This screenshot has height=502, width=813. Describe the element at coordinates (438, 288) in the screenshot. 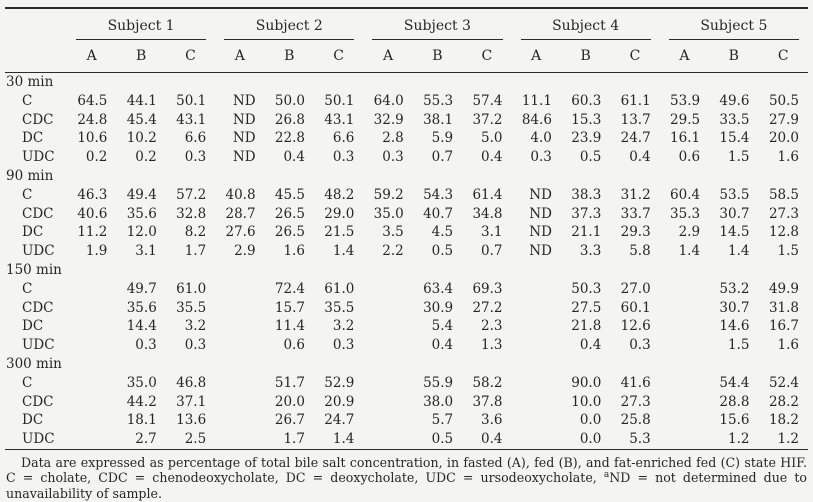

I see `table-cell: 63.4` at that location.